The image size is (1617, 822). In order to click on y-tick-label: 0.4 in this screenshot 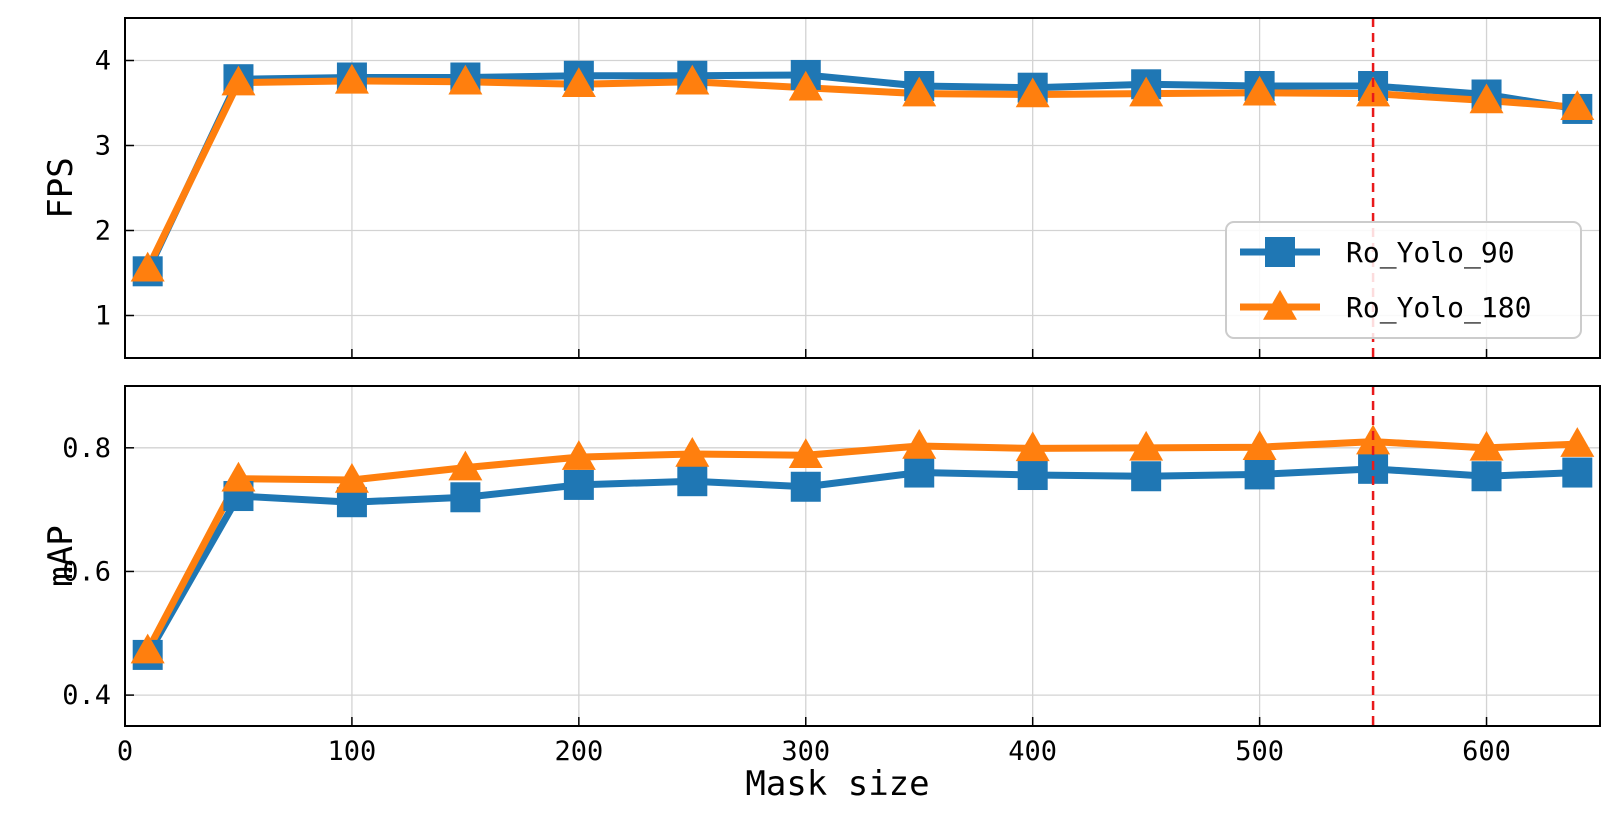, I will do `click(86, 695)`.